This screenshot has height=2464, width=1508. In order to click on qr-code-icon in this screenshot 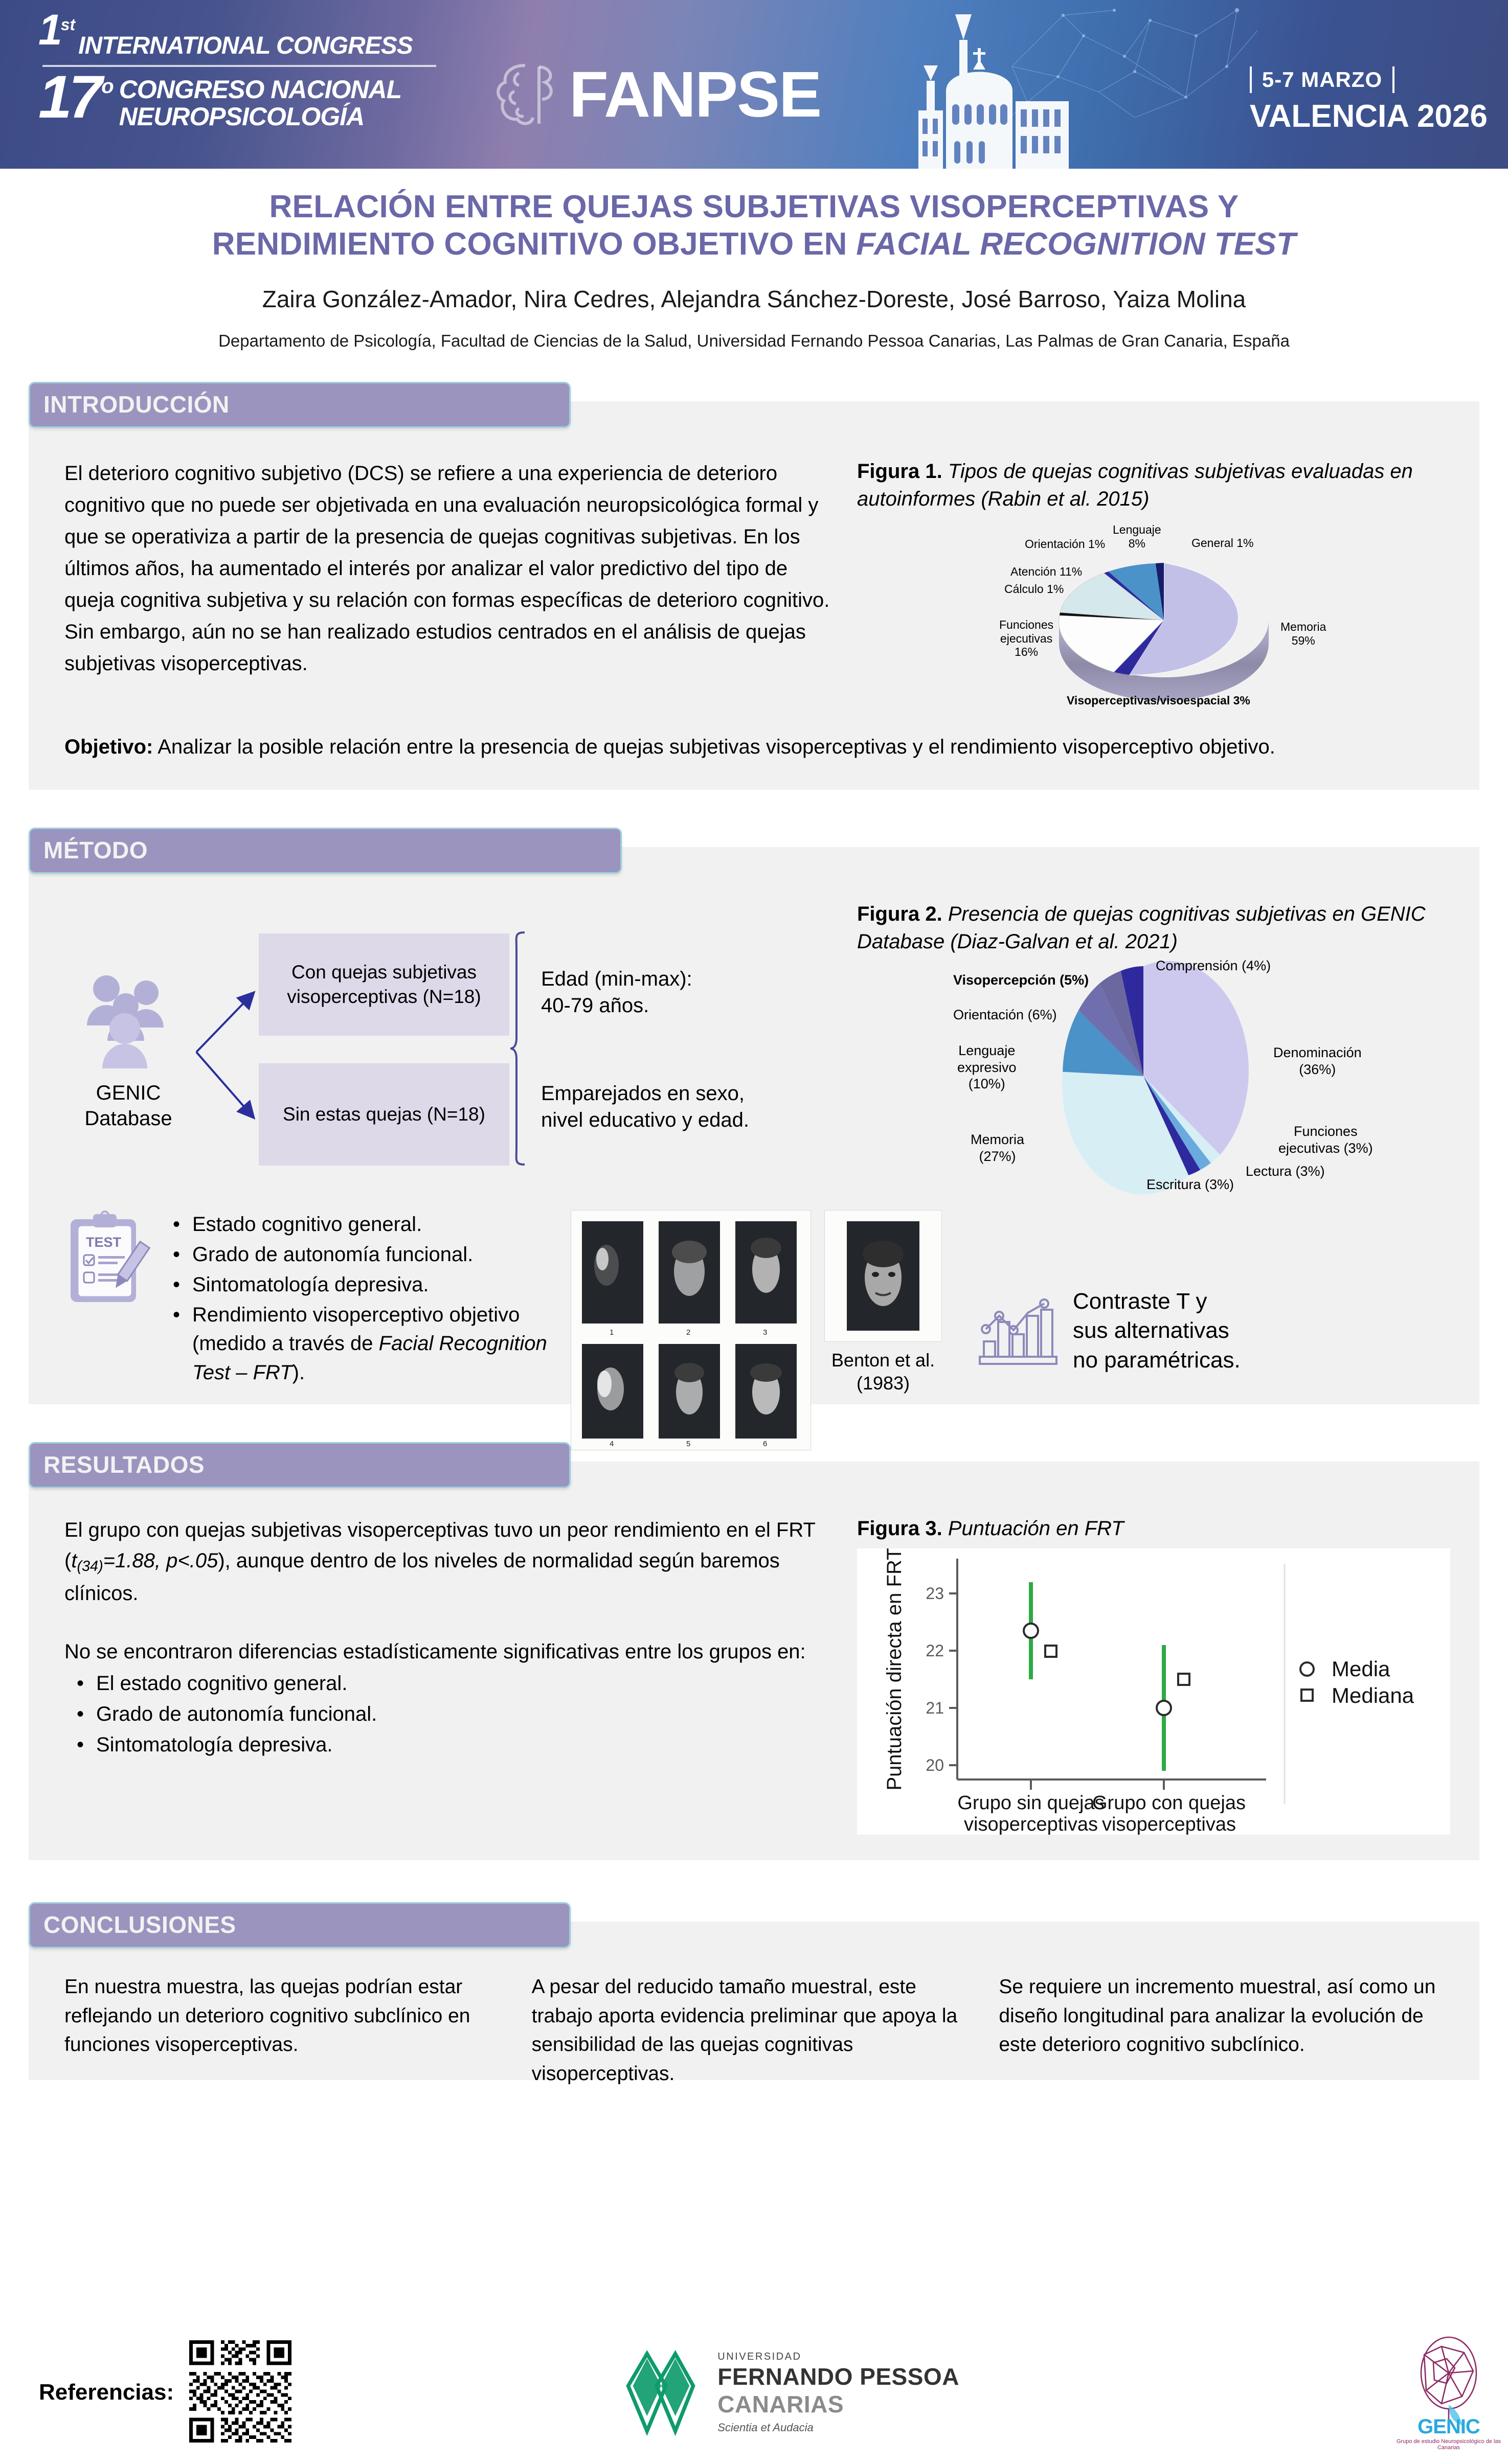, I will do `click(240, 2391)`.